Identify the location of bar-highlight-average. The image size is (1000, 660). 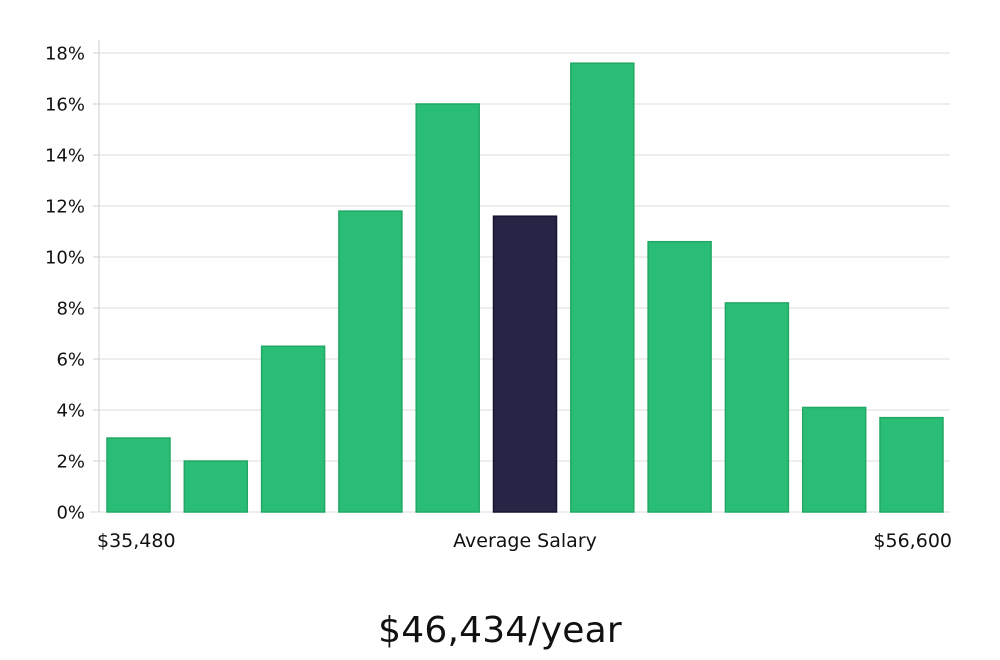
(525, 364).